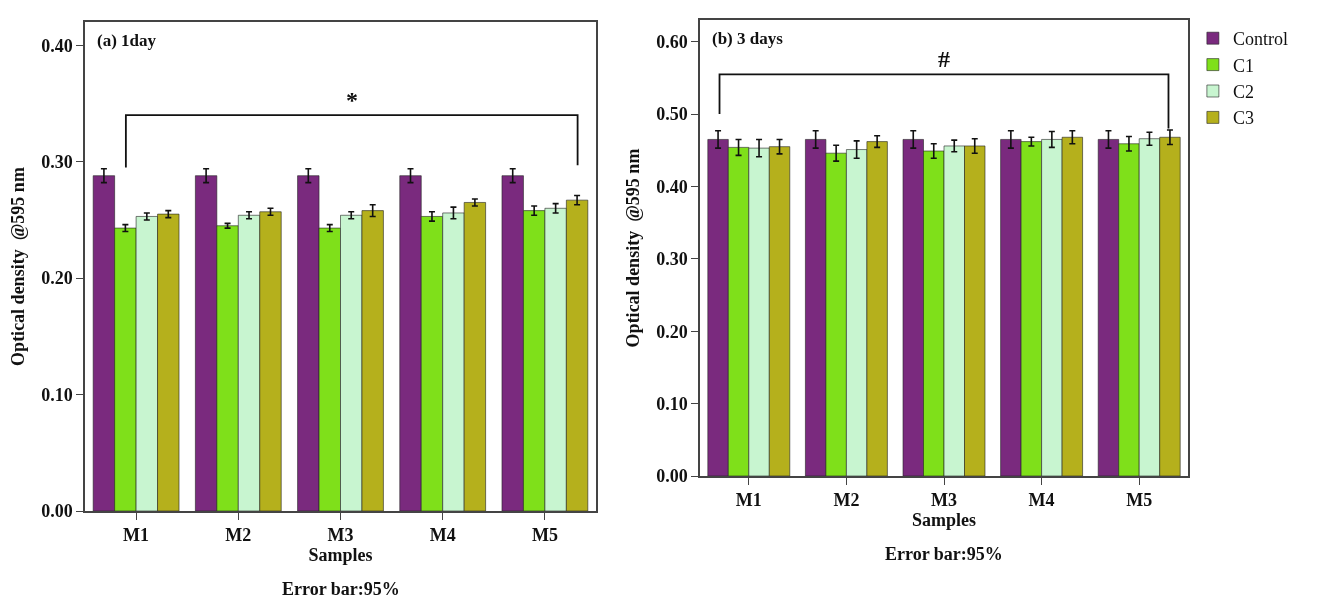 The height and width of the screenshot is (602, 1319). I want to click on annotation: *, so click(352, 100).